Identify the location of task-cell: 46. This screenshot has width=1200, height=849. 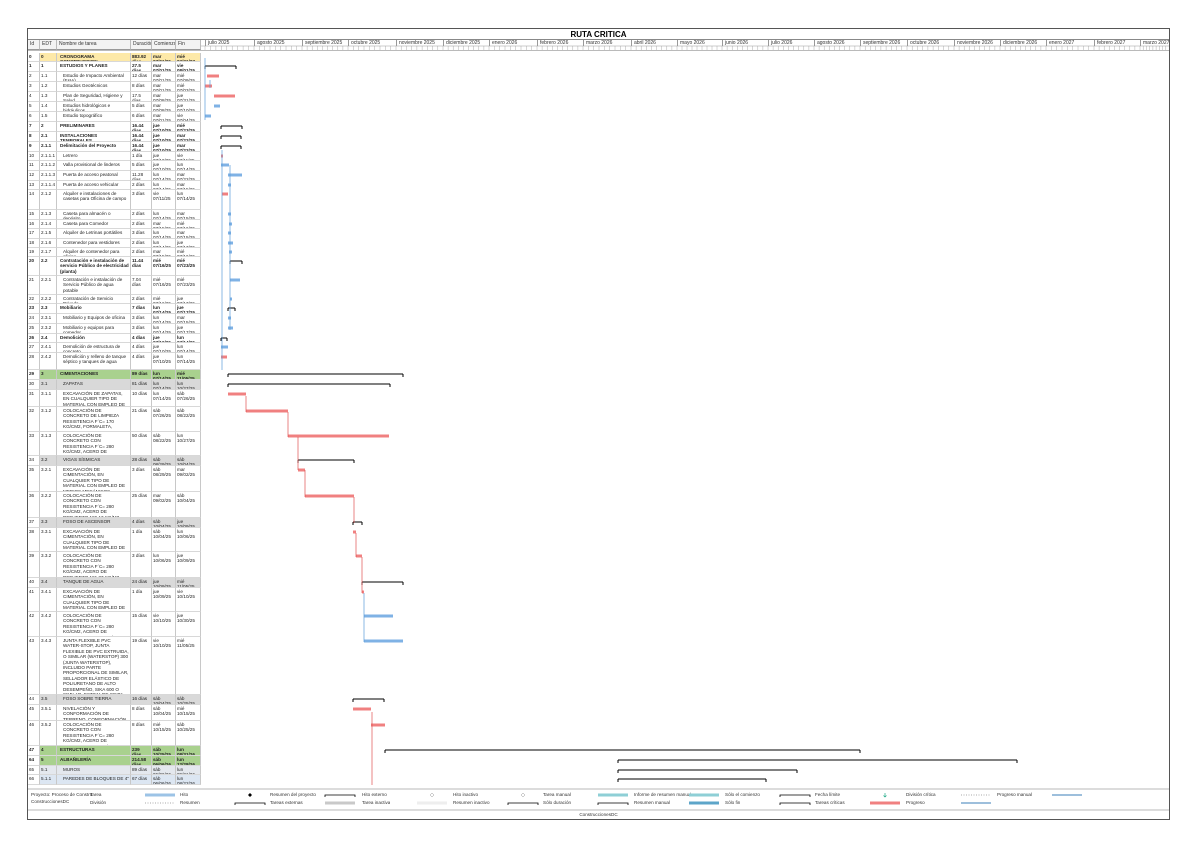
(34, 733).